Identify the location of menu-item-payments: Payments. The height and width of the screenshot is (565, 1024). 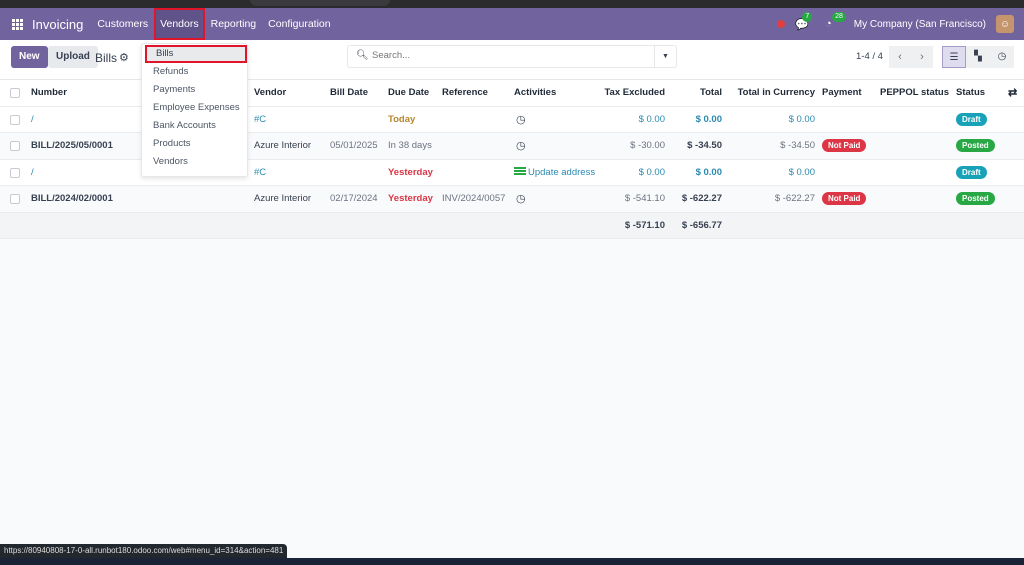
(174, 89).